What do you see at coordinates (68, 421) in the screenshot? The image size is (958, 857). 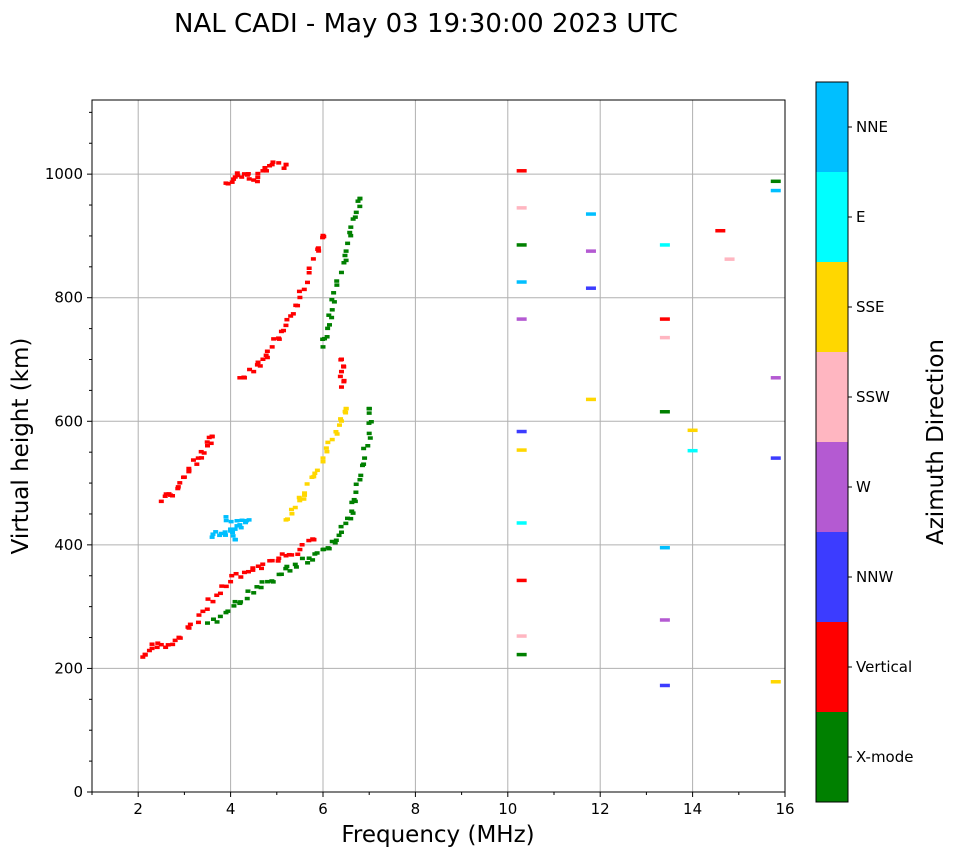 I see `y-tick-label: 600` at bounding box center [68, 421].